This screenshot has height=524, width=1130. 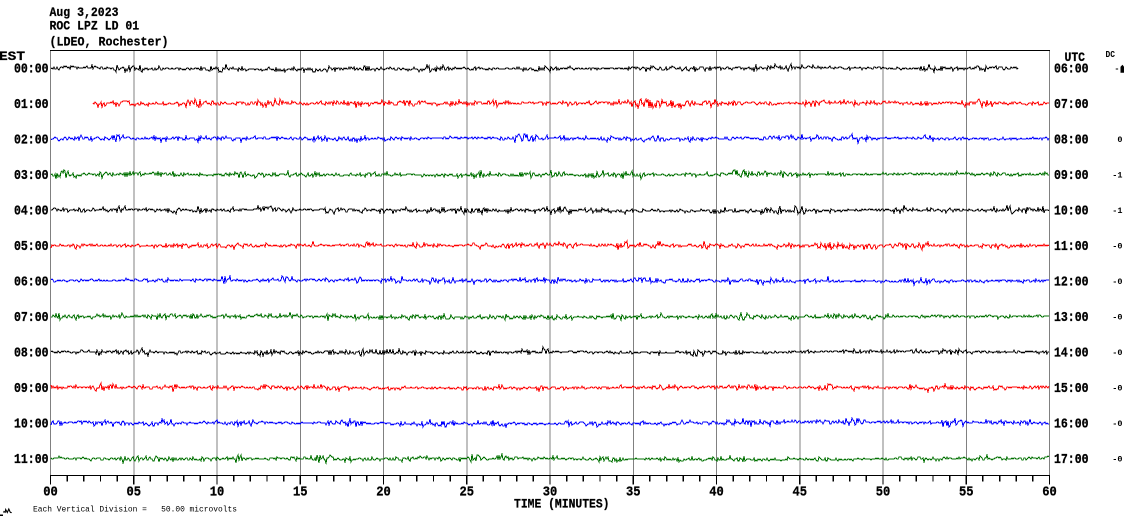 I want to click on svg-text: 15:00, so click(x=1071, y=389).